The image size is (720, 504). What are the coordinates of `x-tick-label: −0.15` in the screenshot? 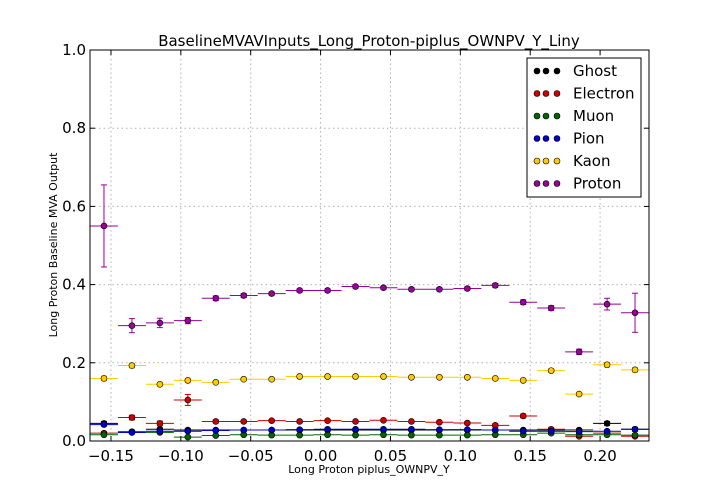 It's located at (111, 456).